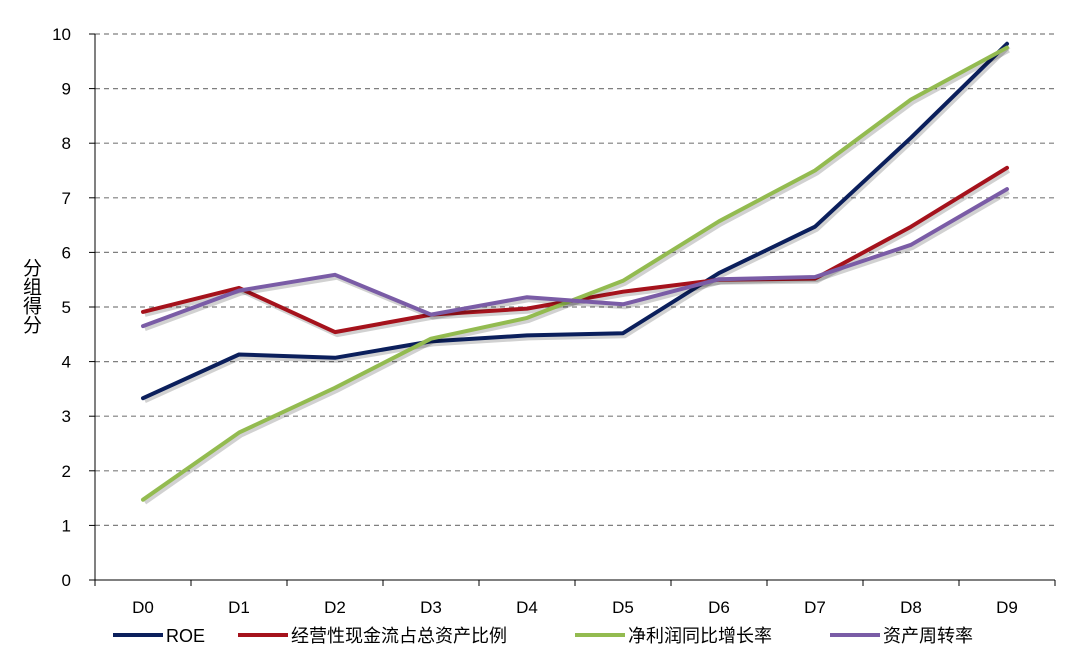 The width and height of the screenshot is (1086, 662). Describe the element at coordinates (1007, 607) in the screenshot. I see `x-tick-label: D9` at that location.